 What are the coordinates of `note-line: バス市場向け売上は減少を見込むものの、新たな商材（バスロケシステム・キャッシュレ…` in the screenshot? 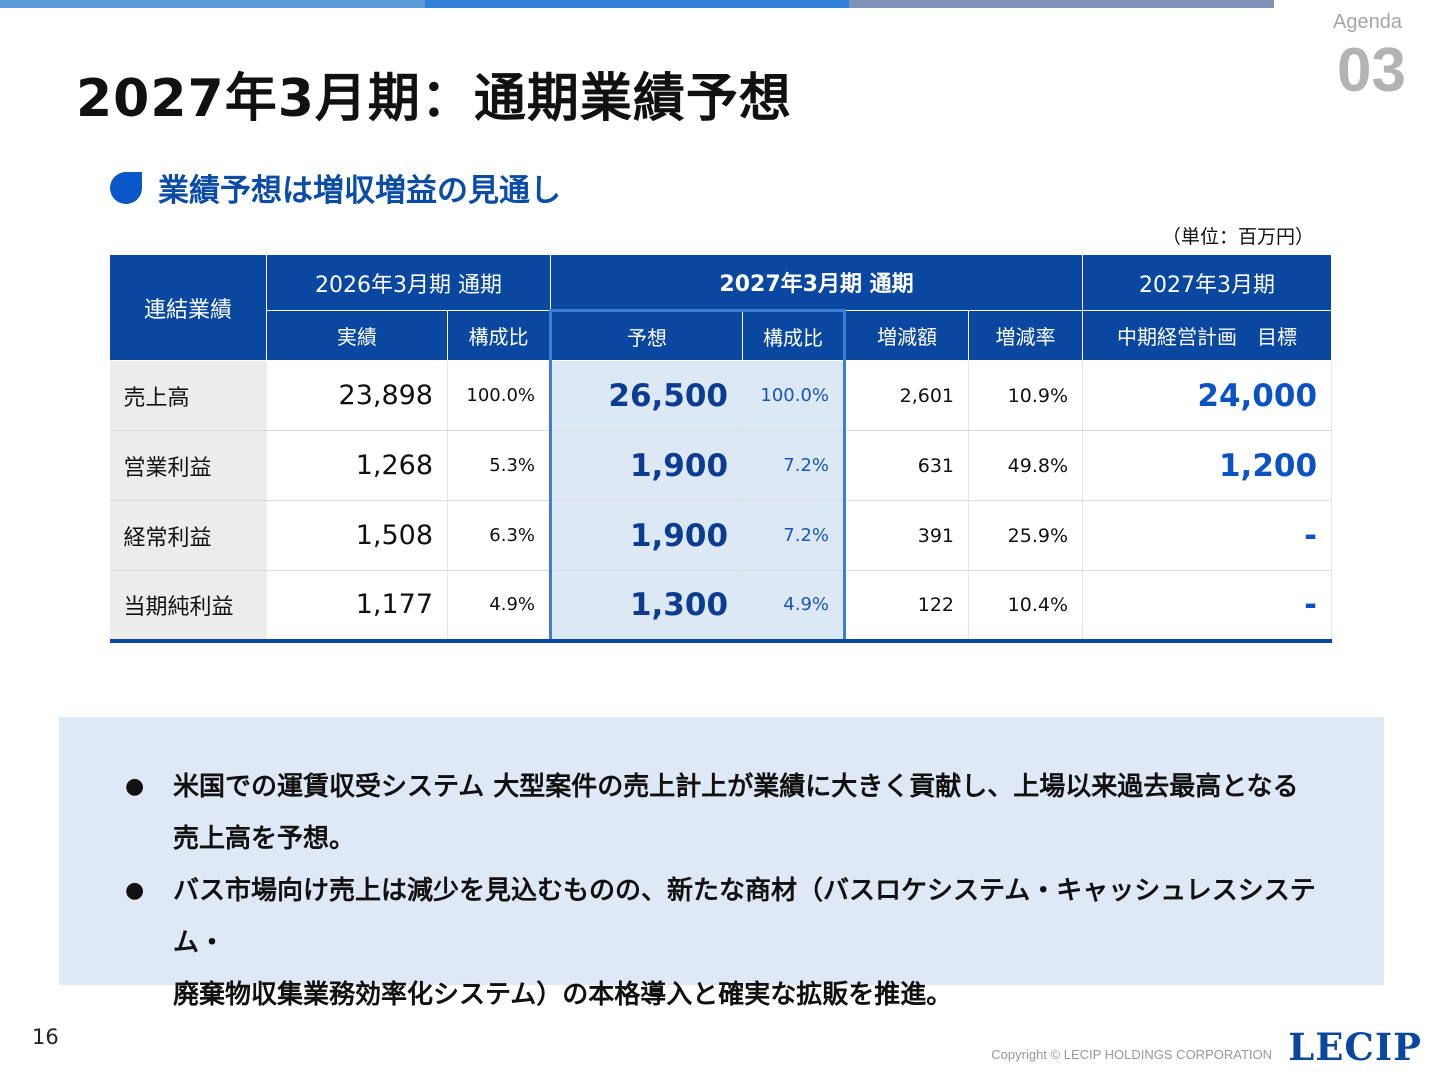 It's located at (744, 917).